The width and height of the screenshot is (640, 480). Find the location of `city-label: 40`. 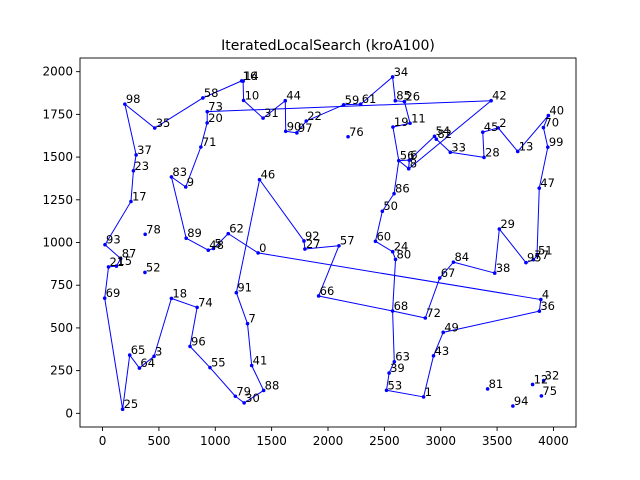

city-label: 40 is located at coordinates (556, 111).